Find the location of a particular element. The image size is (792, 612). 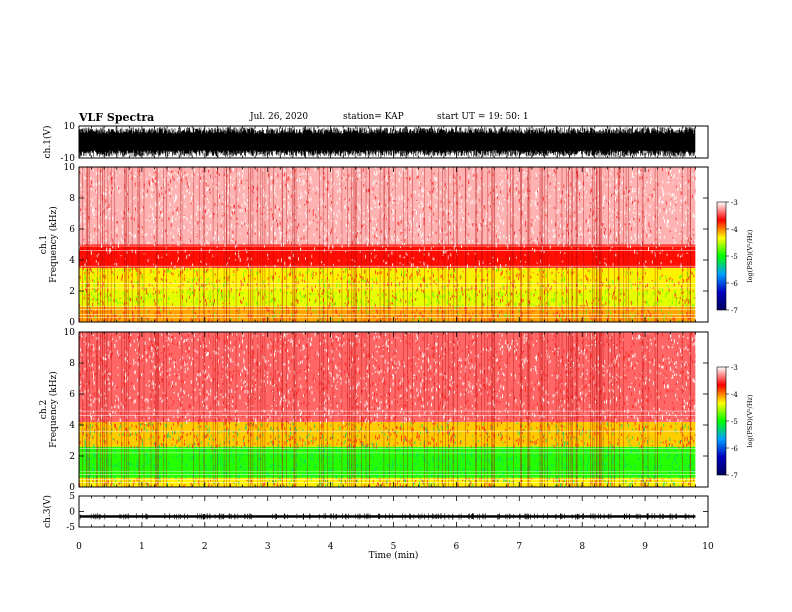

ch1-spectrogram-ylabel: ch.1 is located at coordinates (44, 244).